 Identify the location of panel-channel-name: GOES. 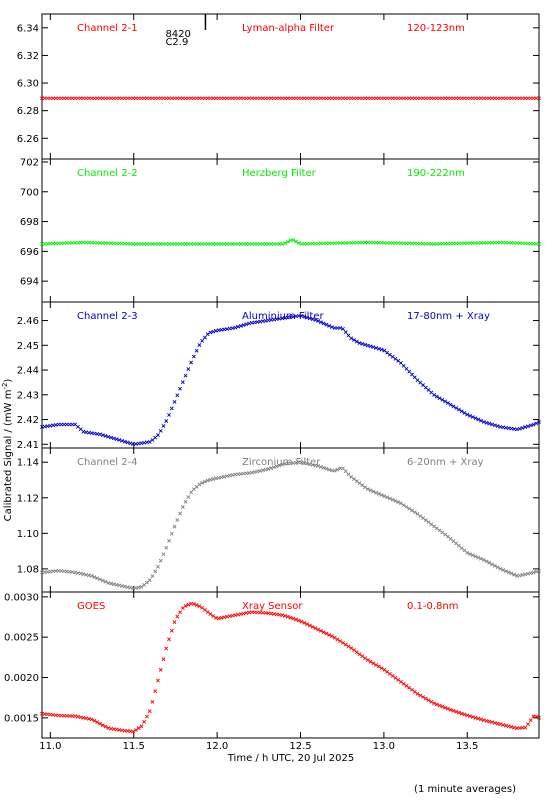
(91, 606).